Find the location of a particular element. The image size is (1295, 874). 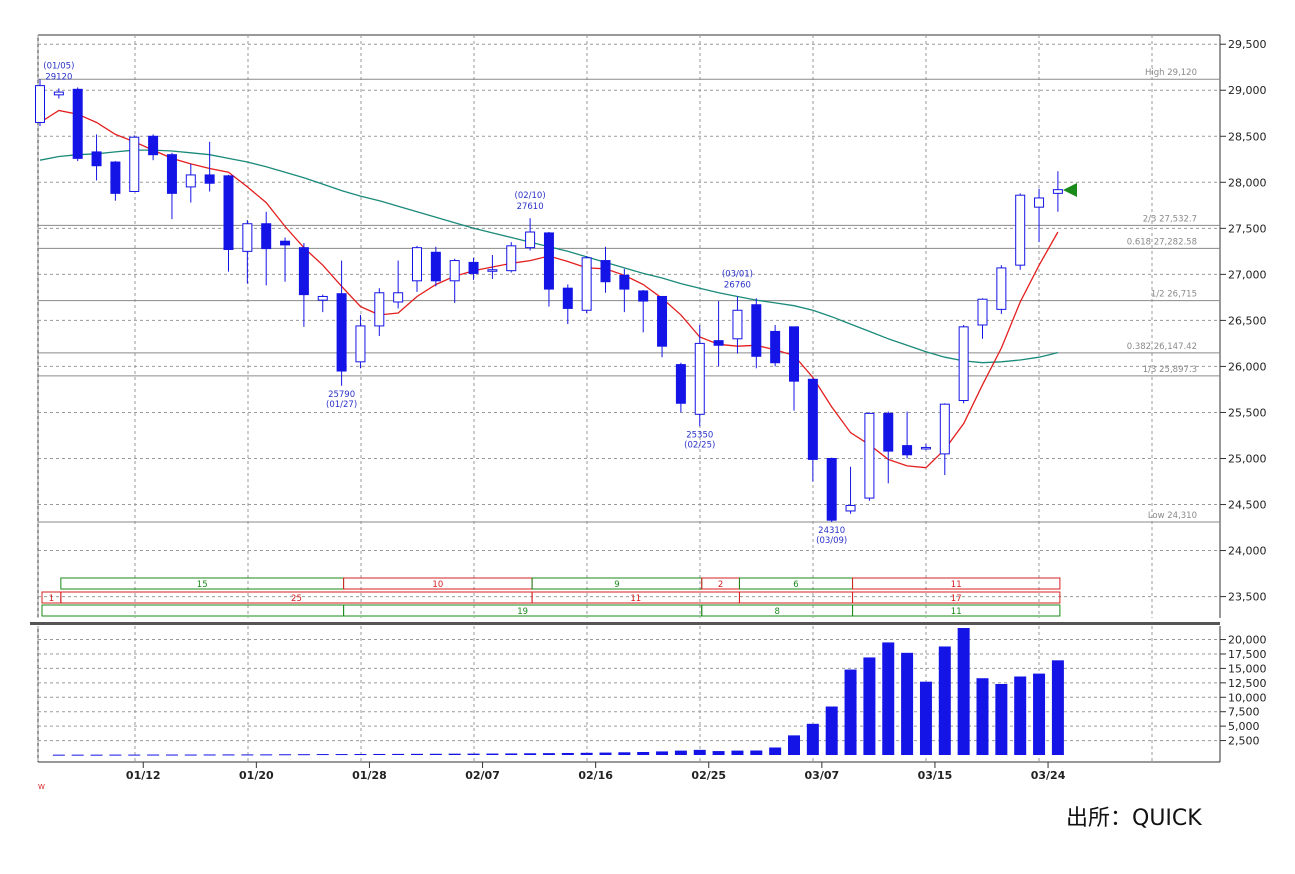

annotation-value: 26760 is located at coordinates (737, 285).